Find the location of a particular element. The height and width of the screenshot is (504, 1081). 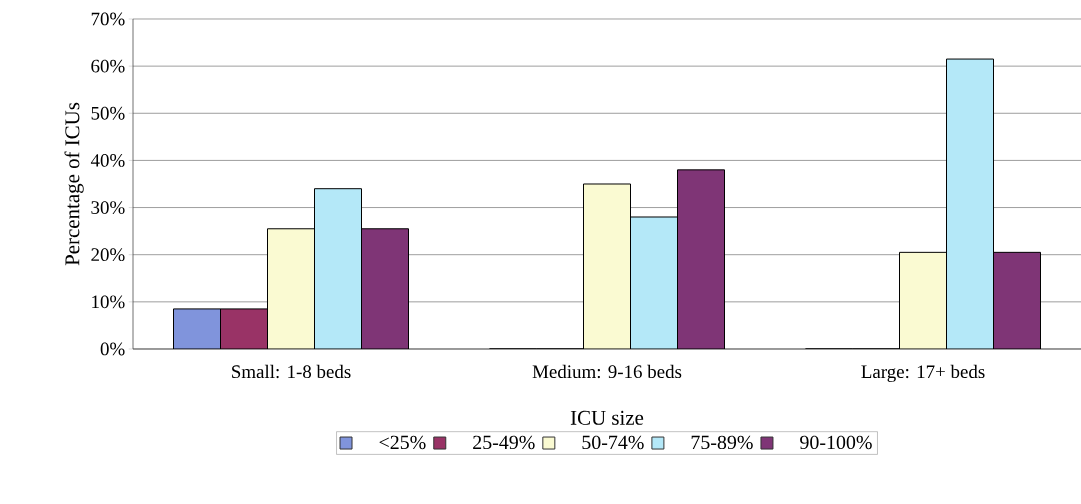

y-axis-title: Percentage of ICUs is located at coordinates (74, 184).